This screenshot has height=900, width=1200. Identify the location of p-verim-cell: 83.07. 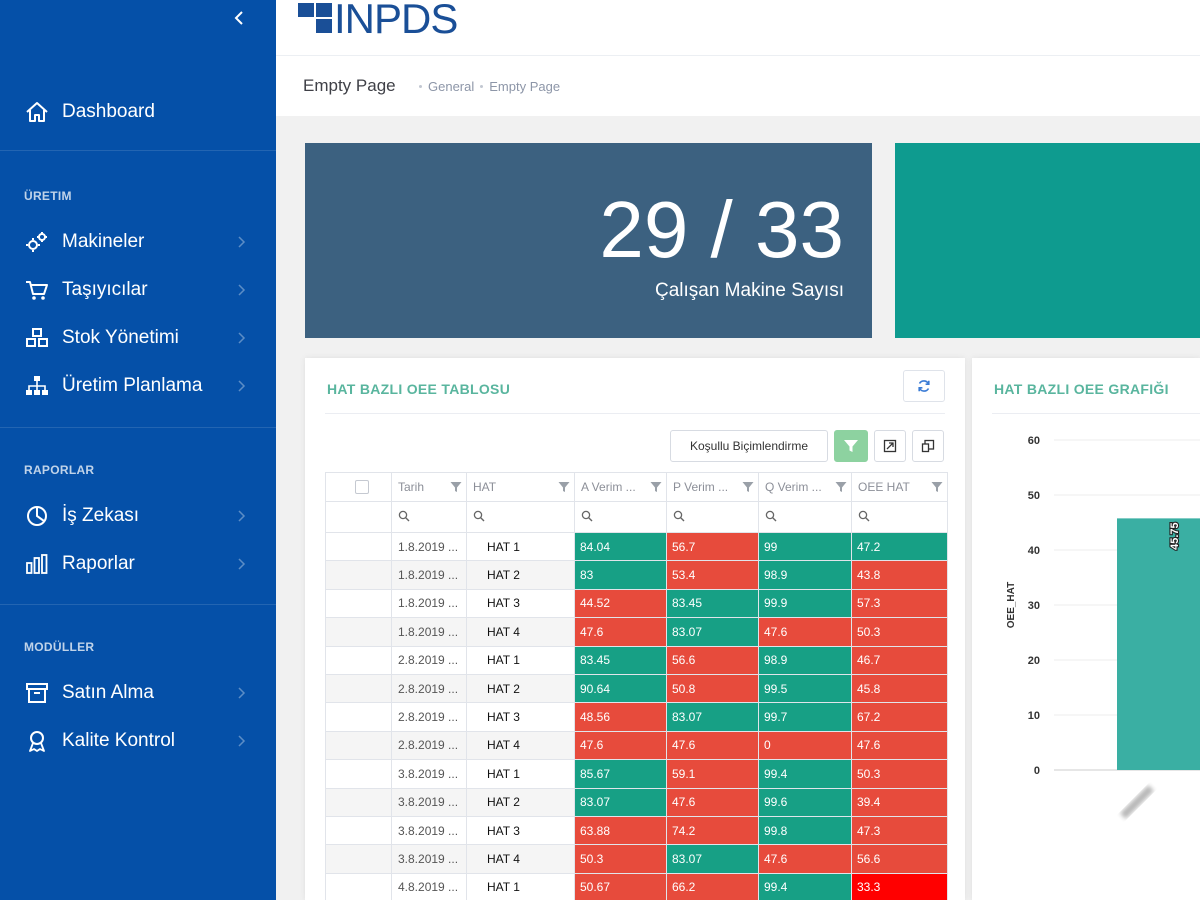
(712, 717).